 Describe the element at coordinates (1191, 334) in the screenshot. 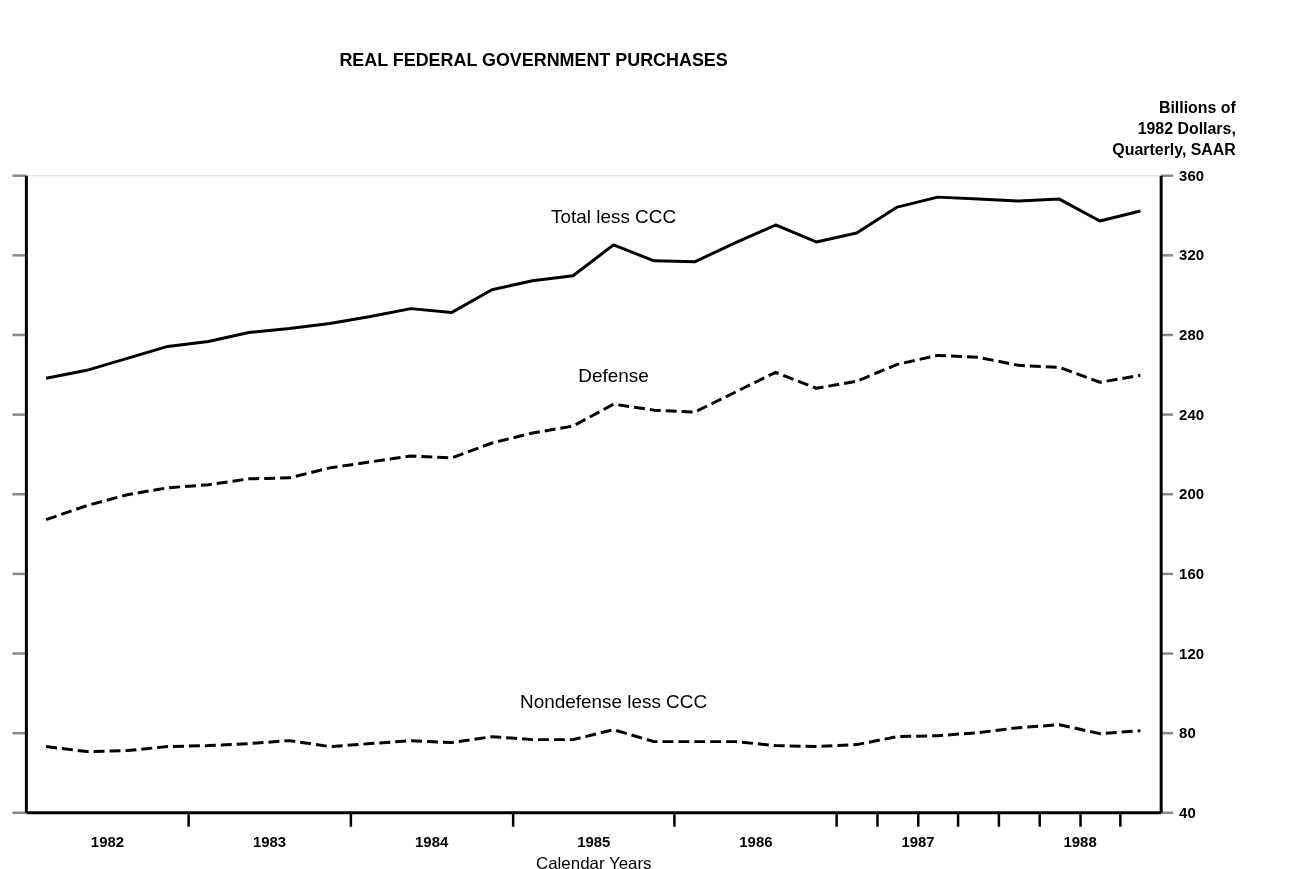

I see `y-tick-label: 280` at that location.